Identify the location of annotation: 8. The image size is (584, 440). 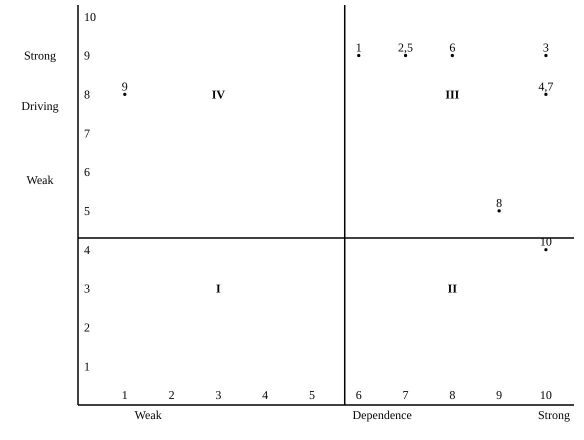
(499, 203).